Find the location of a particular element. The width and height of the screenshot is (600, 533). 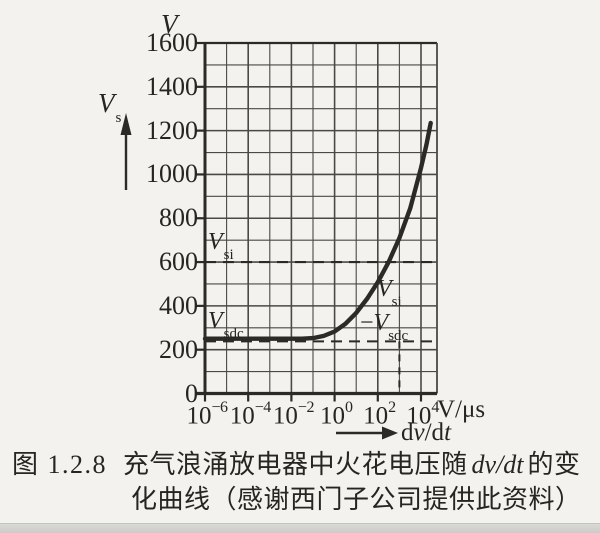

x-tick-label: 10⁰ is located at coordinates (336, 413).